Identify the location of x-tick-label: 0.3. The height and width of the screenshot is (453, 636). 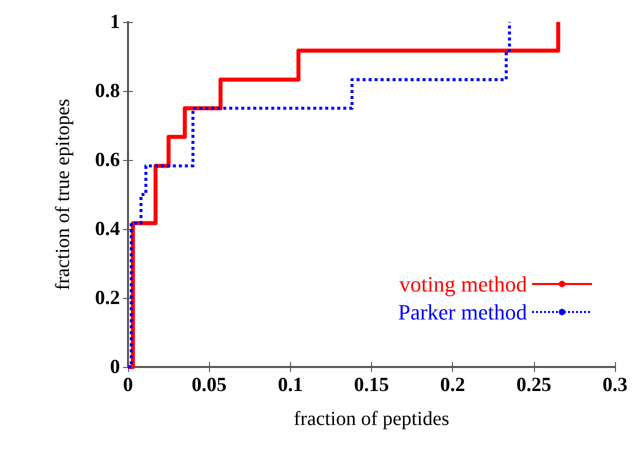
(615, 385).